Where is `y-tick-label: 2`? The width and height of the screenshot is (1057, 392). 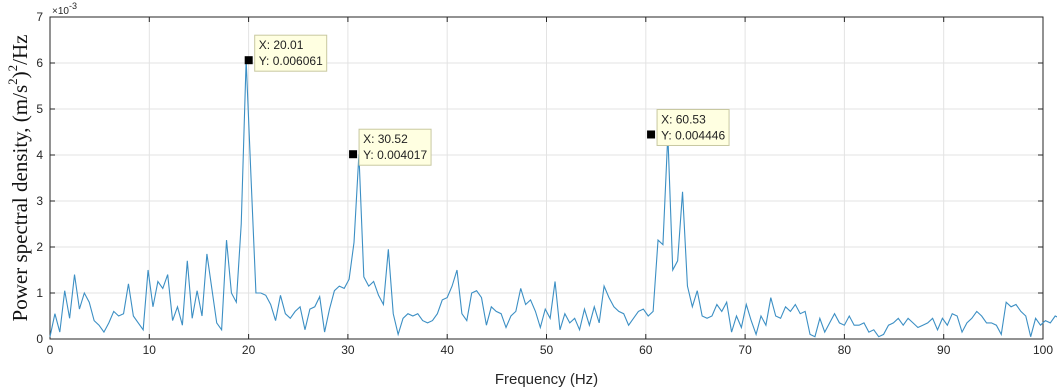
y-tick-label: 2 is located at coordinates (39, 247).